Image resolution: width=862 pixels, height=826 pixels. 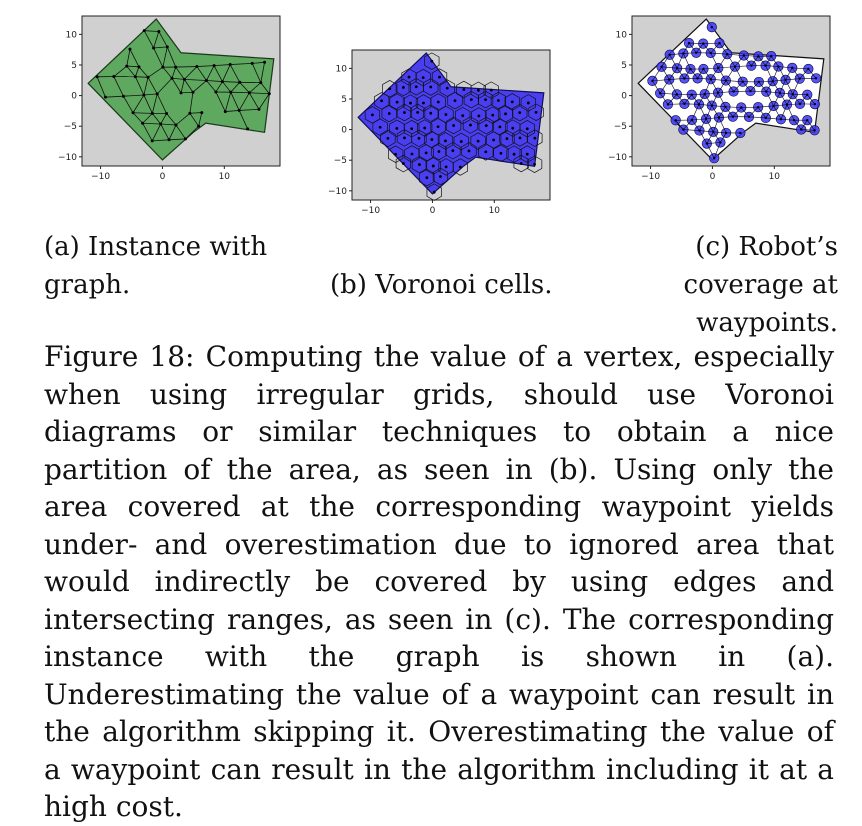 What do you see at coordinates (74, 97) in the screenshot?
I see `y-tick-label: 0` at bounding box center [74, 97].